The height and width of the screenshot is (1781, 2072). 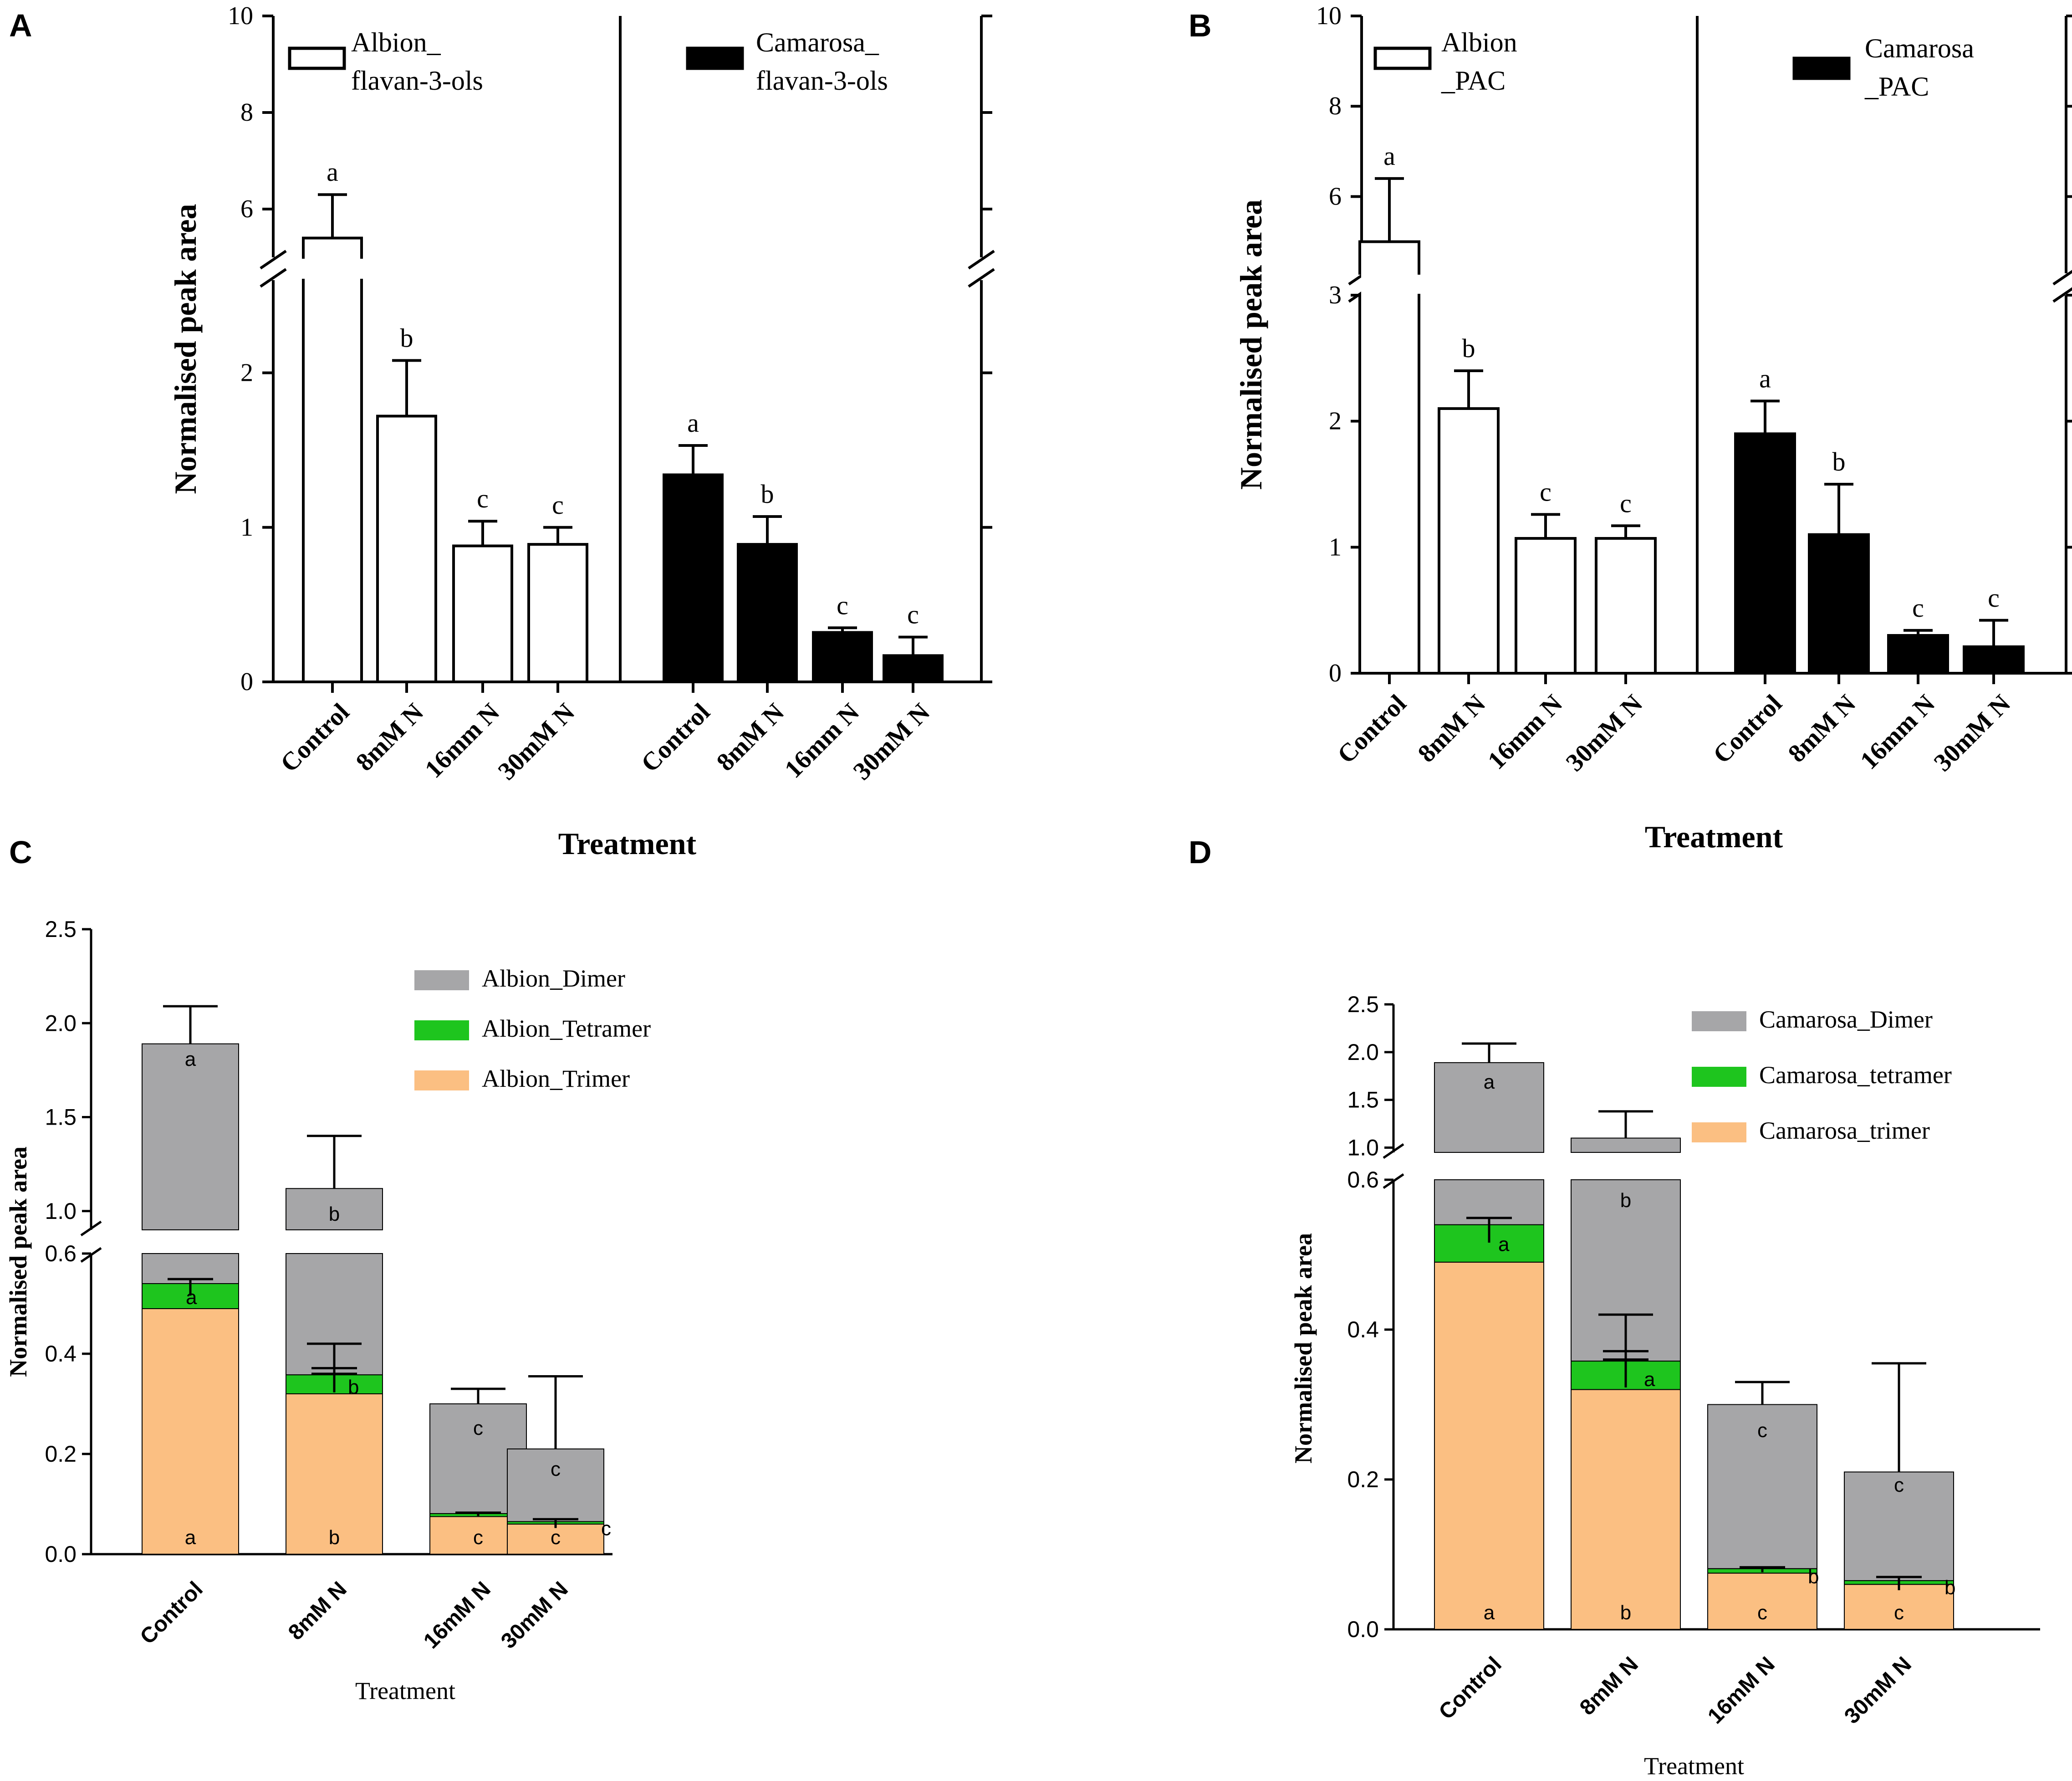 I want to click on legend-label: Albion_Dimer, so click(x=553, y=979).